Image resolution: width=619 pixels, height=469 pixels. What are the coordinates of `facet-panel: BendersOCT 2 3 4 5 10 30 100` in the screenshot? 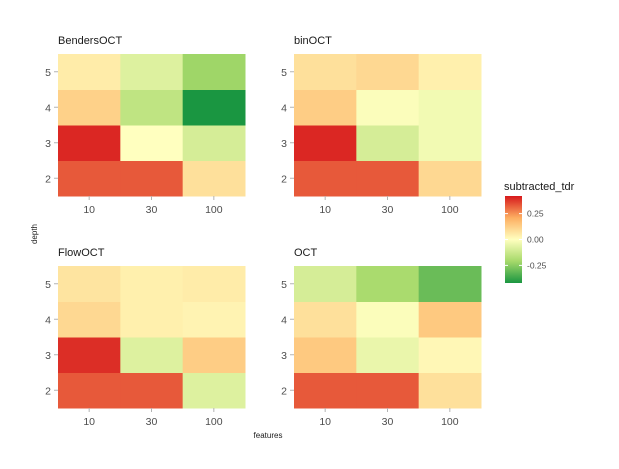 It's located at (145, 125).